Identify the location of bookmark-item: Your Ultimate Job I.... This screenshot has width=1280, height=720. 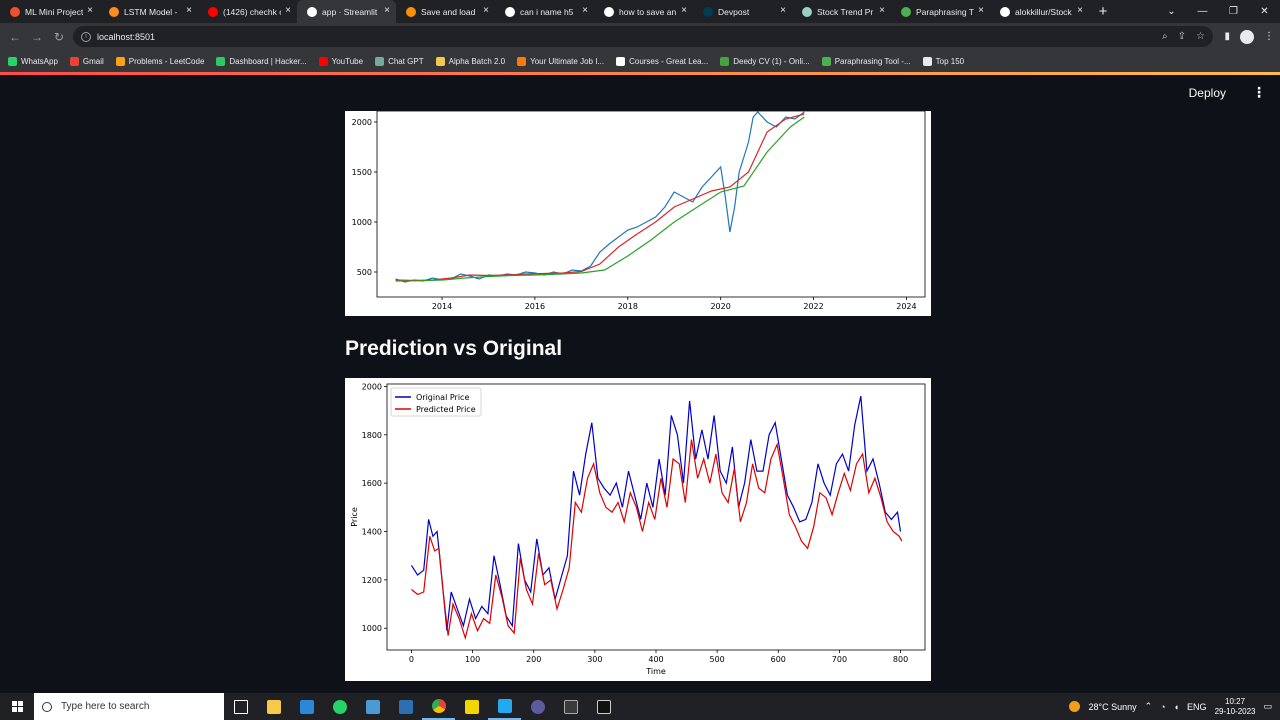
(560, 61).